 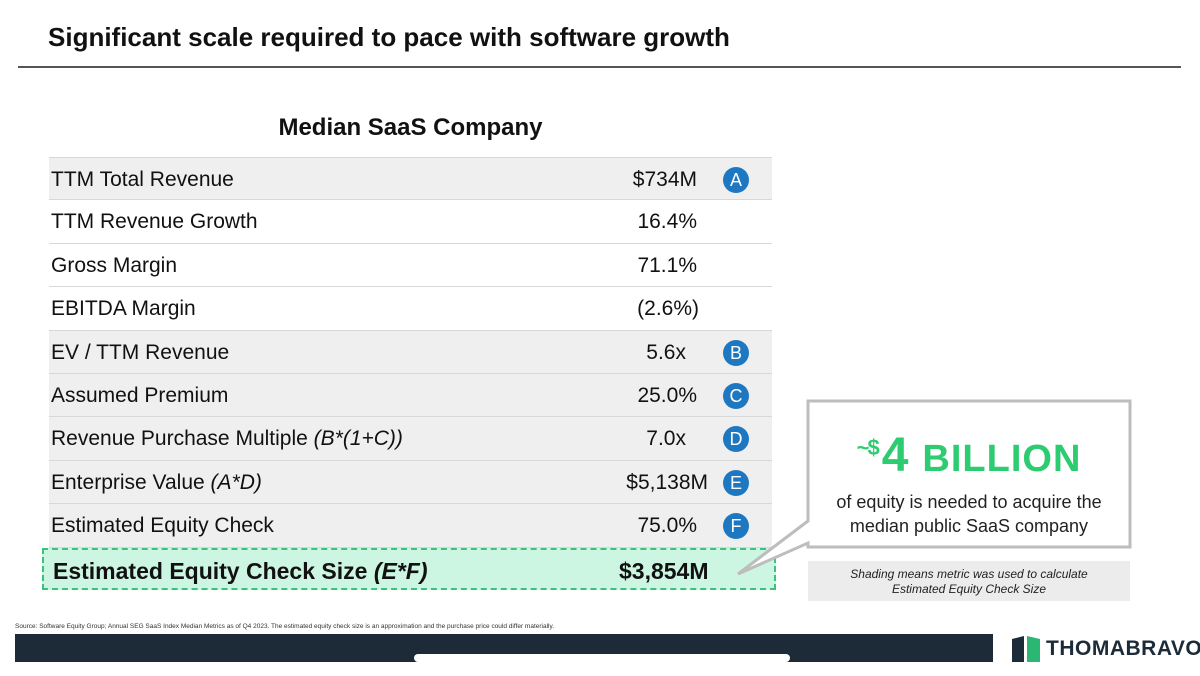 What do you see at coordinates (736, 395) in the screenshot?
I see `badge-c-icon: C` at bounding box center [736, 395].